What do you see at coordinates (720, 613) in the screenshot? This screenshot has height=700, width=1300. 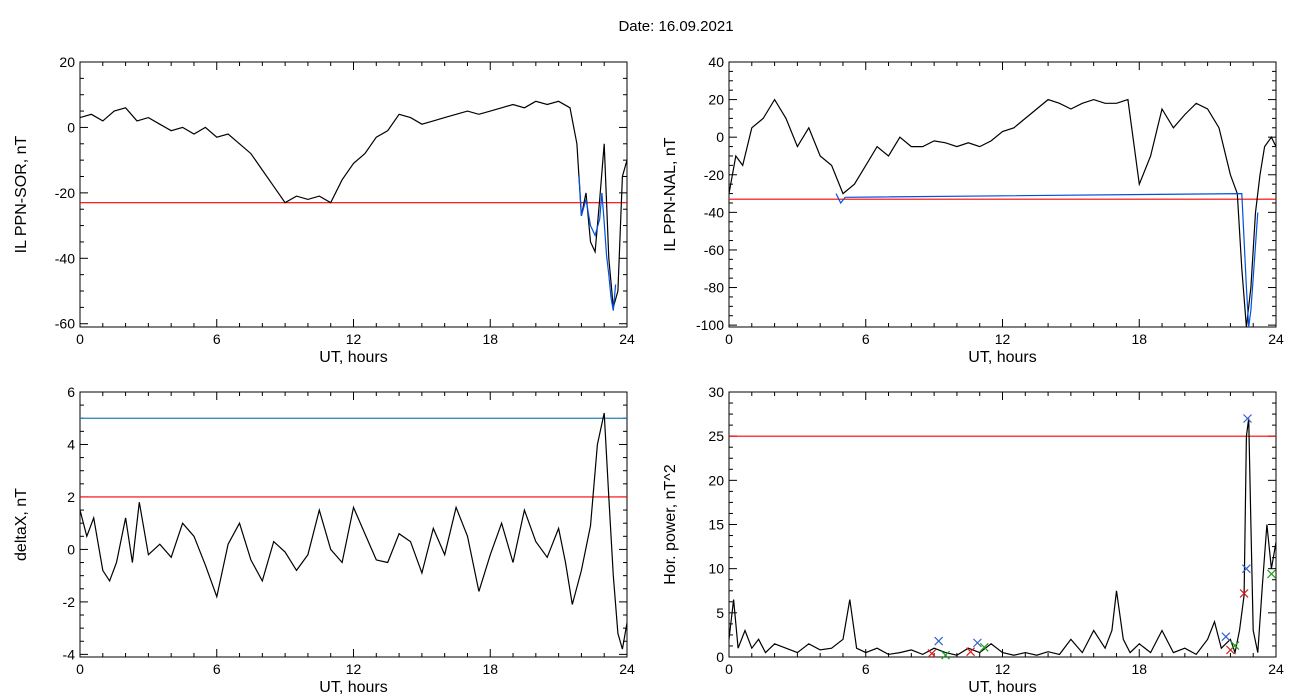 I see `y-tick-label: 5` at bounding box center [720, 613].